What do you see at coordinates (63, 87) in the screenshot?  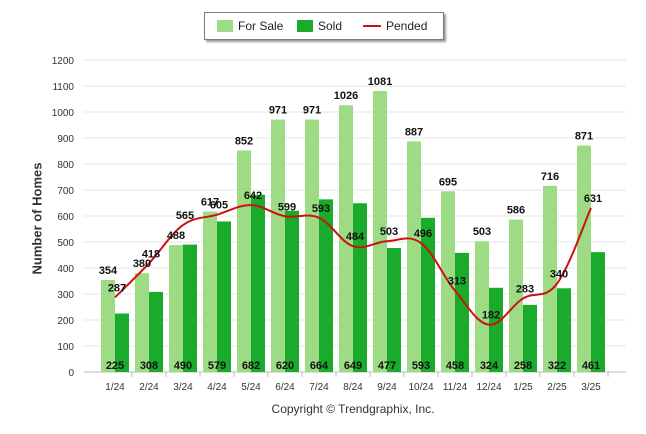 I see `y-tick-label: 1100` at bounding box center [63, 87].